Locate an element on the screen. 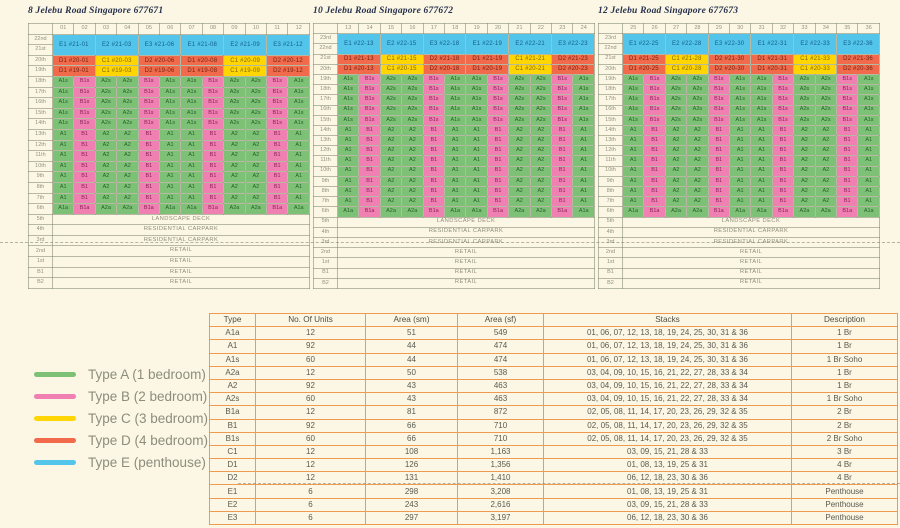 This screenshot has height=528, width=900. stack-number: 02 is located at coordinates (84, 29).